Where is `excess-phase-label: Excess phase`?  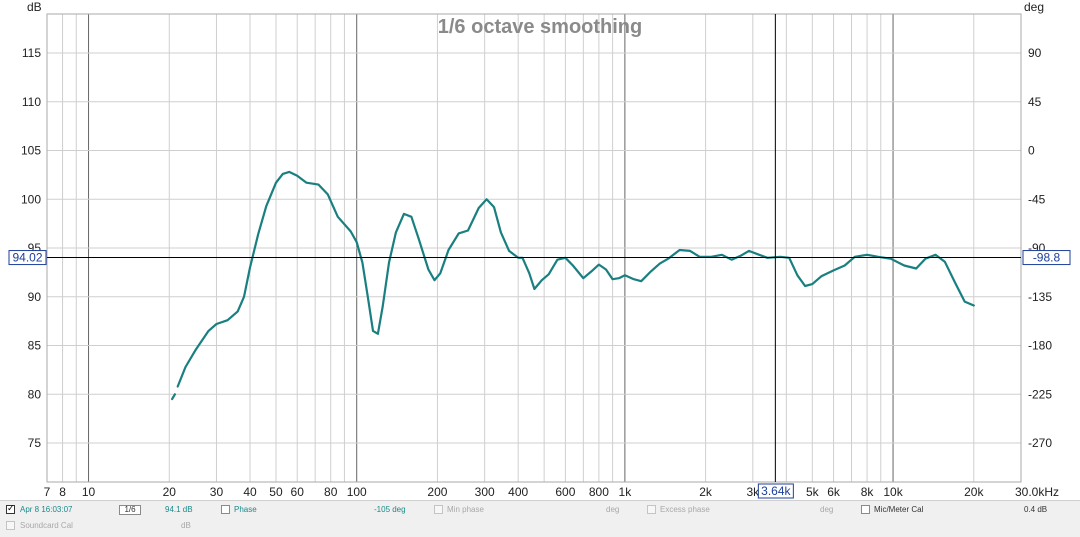
excess-phase-label: Excess phase is located at coordinates (685, 509).